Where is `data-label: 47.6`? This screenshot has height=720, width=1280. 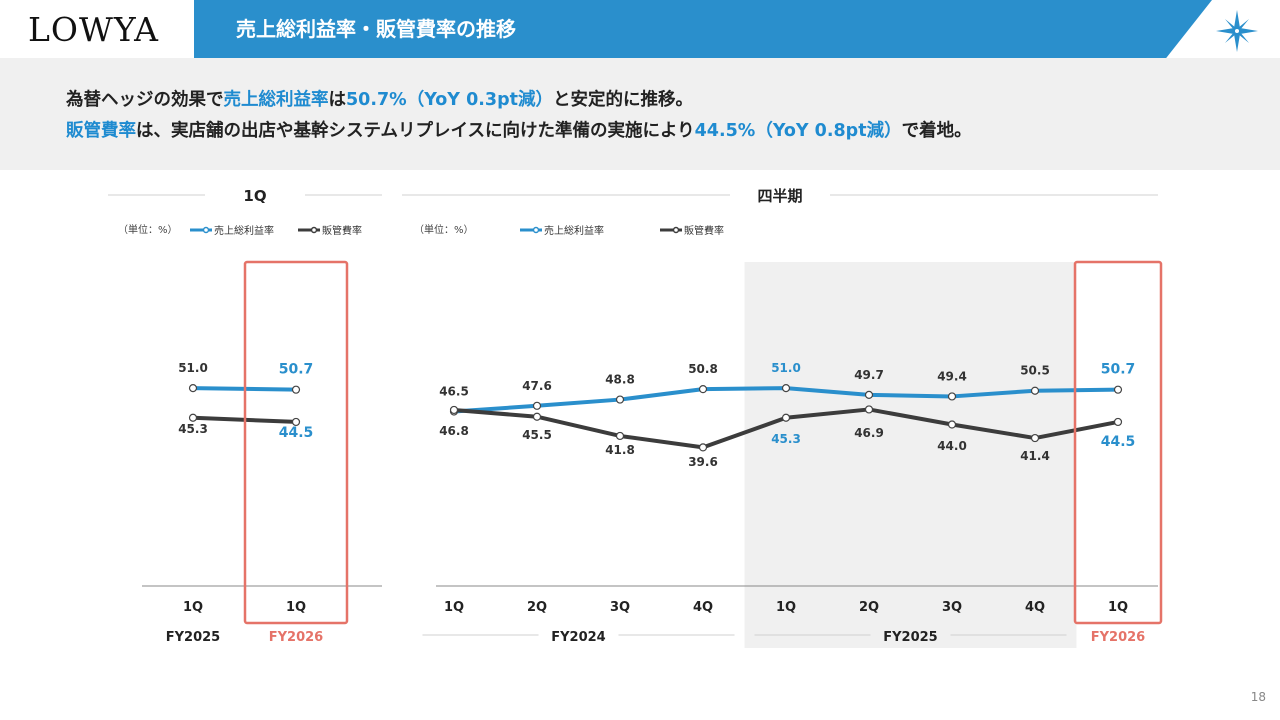 data-label: 47.6 is located at coordinates (537, 386).